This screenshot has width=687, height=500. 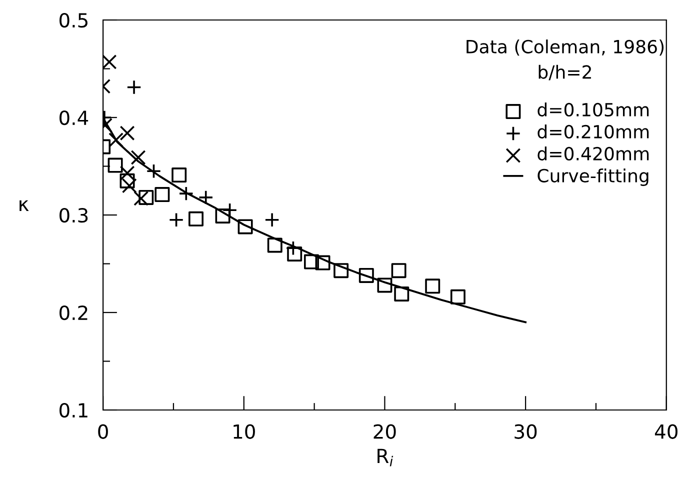 I want to click on y-tick-label: 0.2, so click(x=74, y=312).